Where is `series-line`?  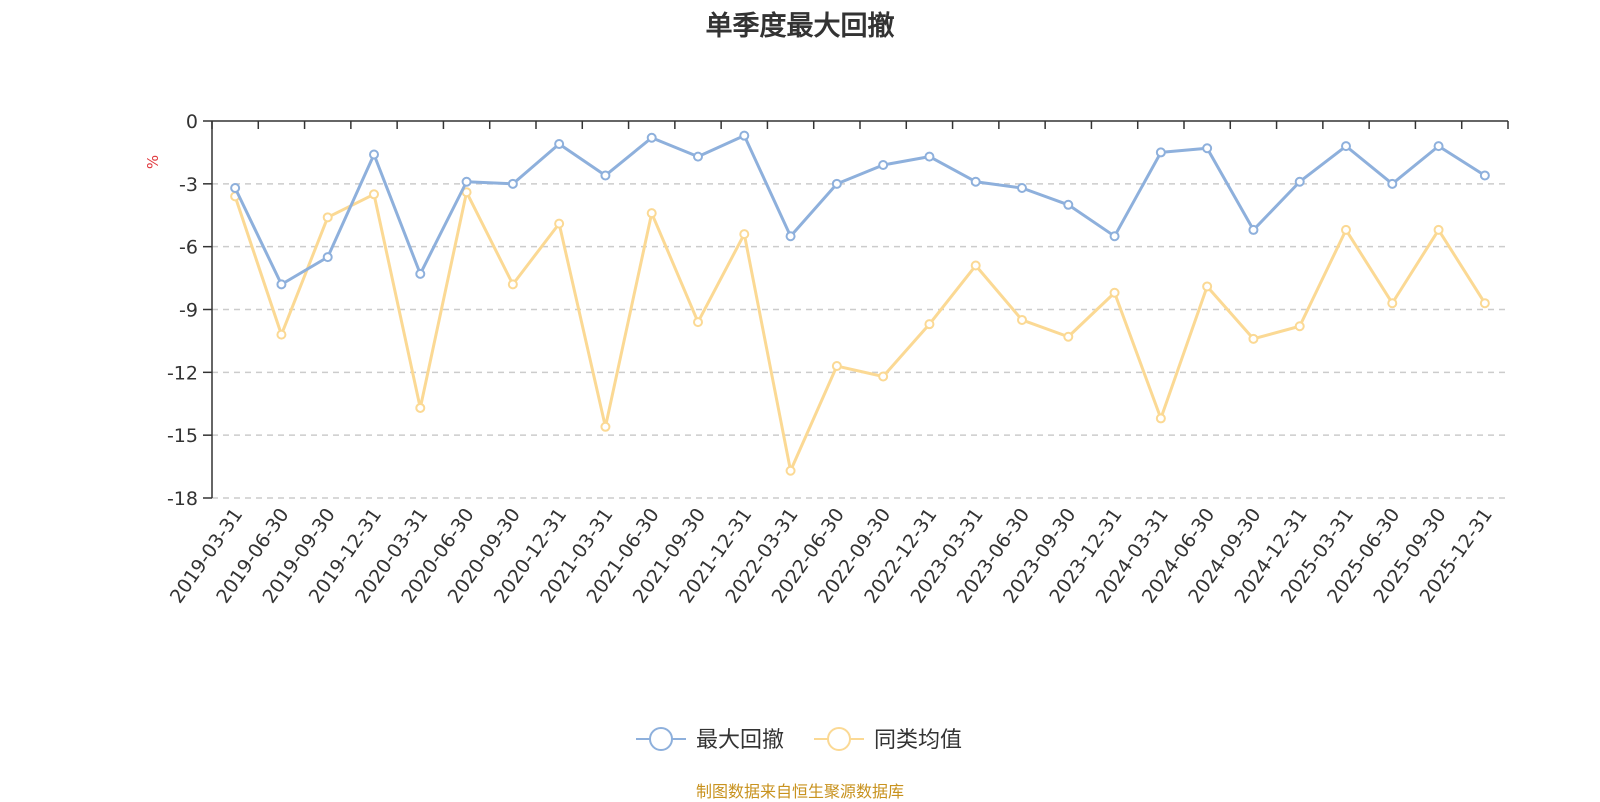 series-line is located at coordinates (859, 210).